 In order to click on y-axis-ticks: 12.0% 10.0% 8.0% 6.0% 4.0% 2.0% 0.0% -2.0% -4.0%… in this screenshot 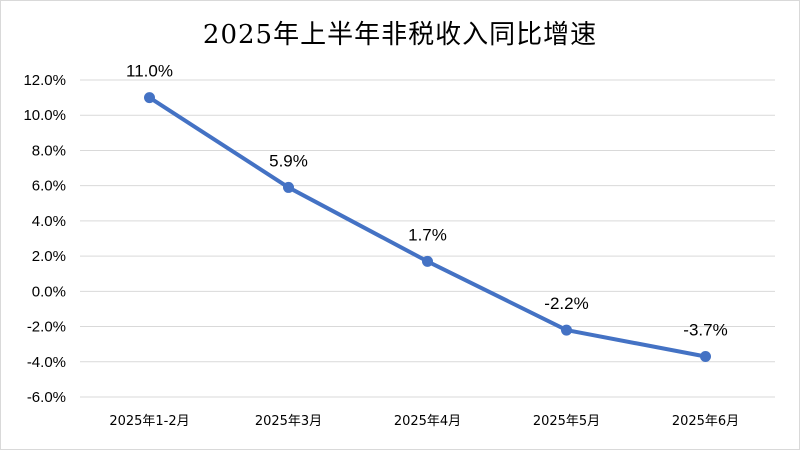, I will do `click(44, 239)`.